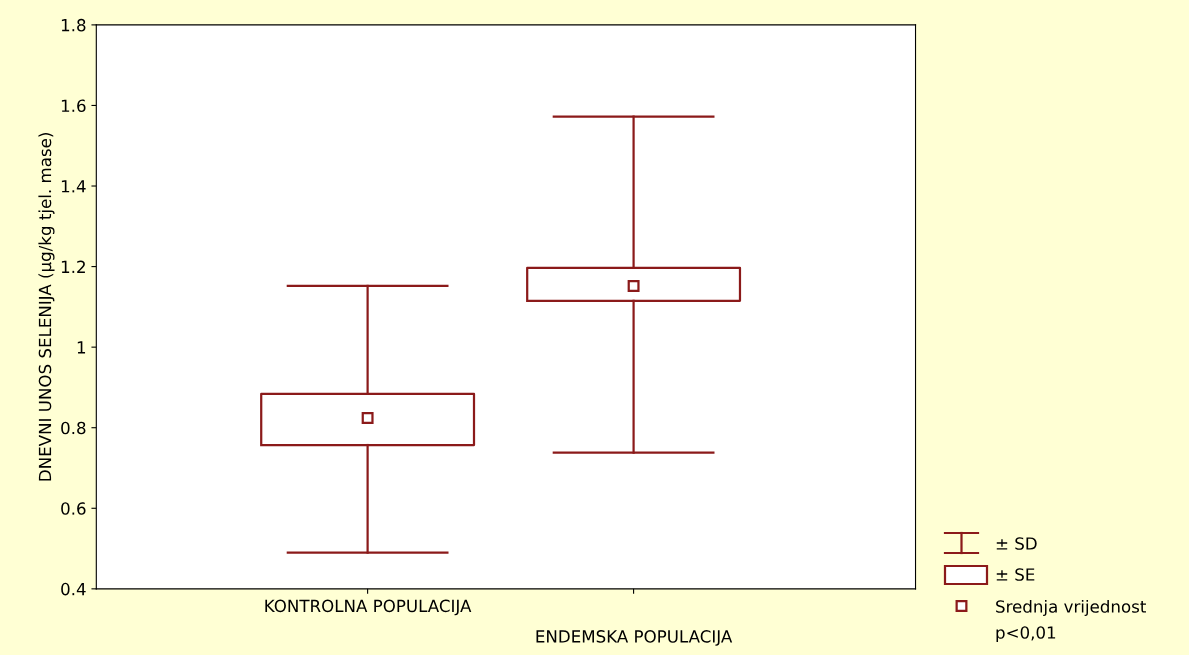 This screenshot has width=1189, height=655. What do you see at coordinates (73, 186) in the screenshot?
I see `y-tick-label: 1.4` at bounding box center [73, 186].